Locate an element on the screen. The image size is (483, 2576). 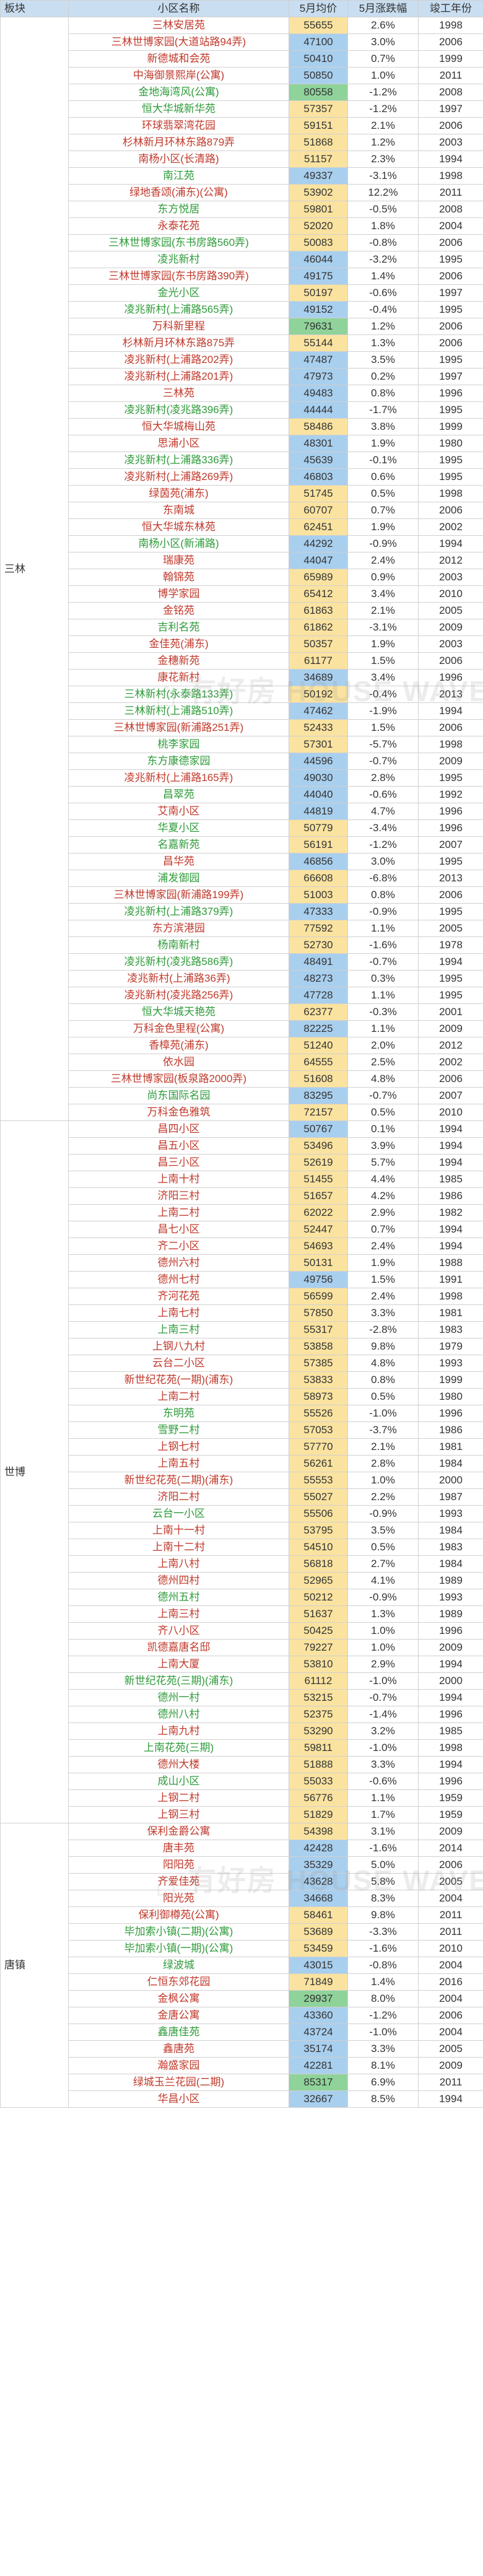
community-name: 新德城和会苑 is located at coordinates (178, 59).